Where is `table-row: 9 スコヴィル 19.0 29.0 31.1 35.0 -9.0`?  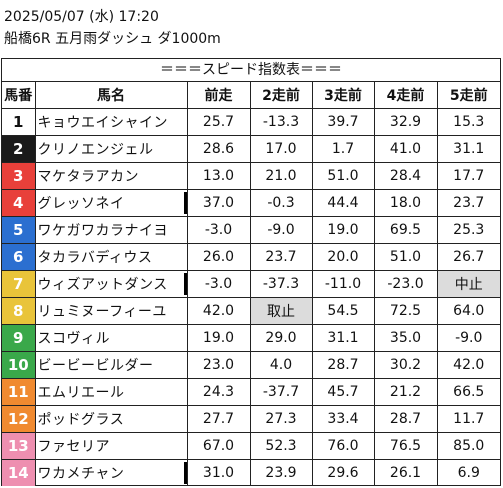 table-row: 9 スコヴィル 19.0 29.0 31.1 35.0 -9.0 is located at coordinates (251, 337).